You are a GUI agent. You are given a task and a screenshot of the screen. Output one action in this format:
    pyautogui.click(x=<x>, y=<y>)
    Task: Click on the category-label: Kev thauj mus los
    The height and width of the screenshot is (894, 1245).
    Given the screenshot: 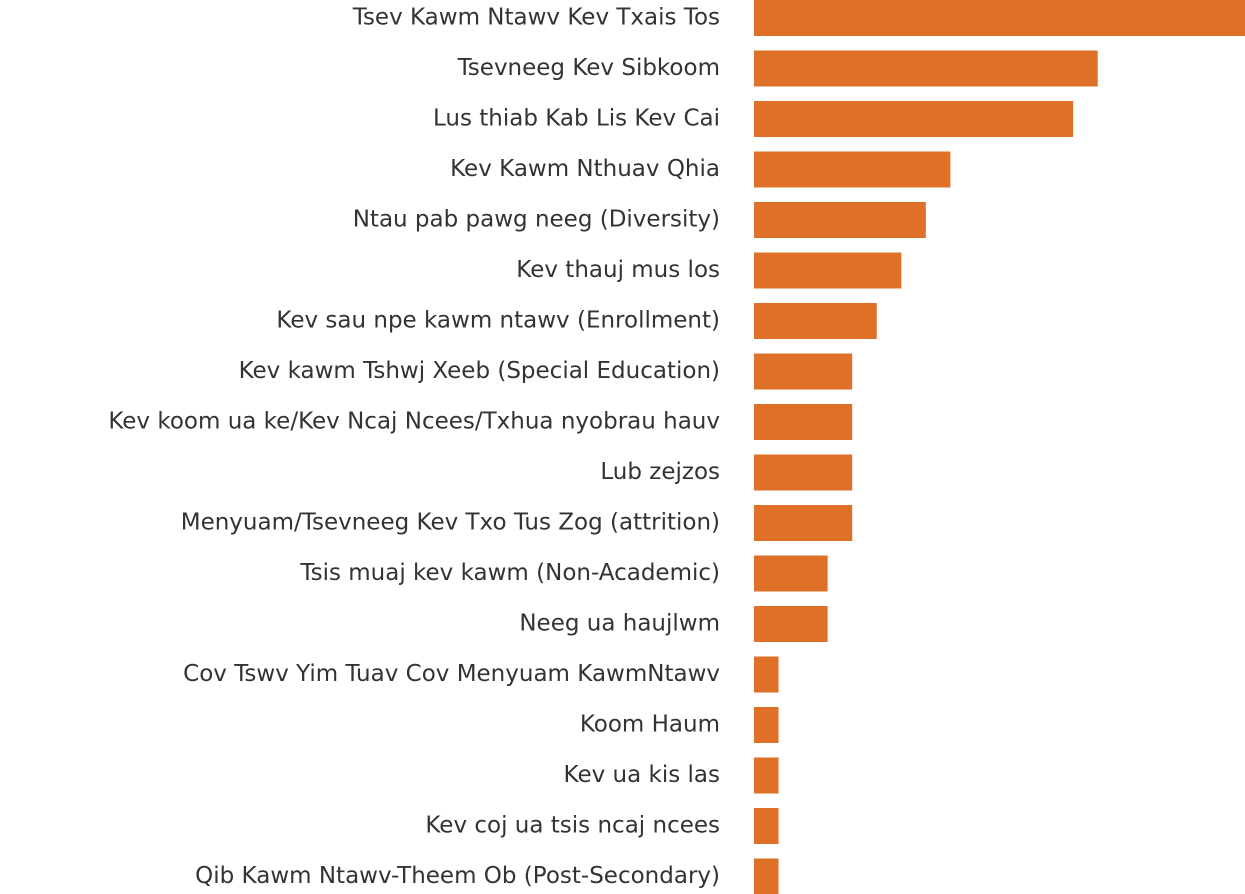 What is the action you would take?
    pyautogui.click(x=618, y=270)
    